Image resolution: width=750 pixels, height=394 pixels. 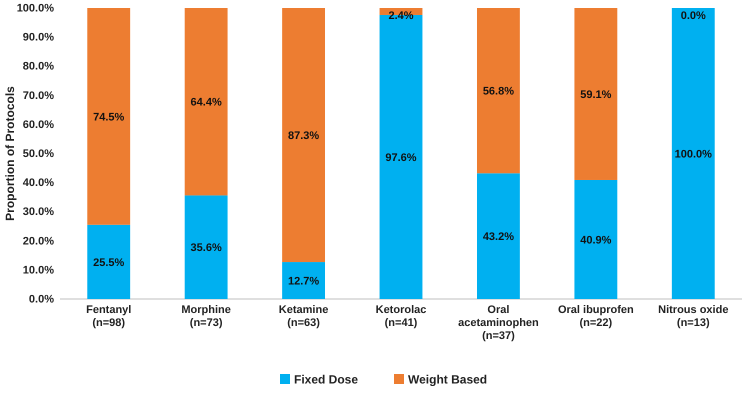 I want to click on data-label: 43.2%, so click(x=498, y=237).